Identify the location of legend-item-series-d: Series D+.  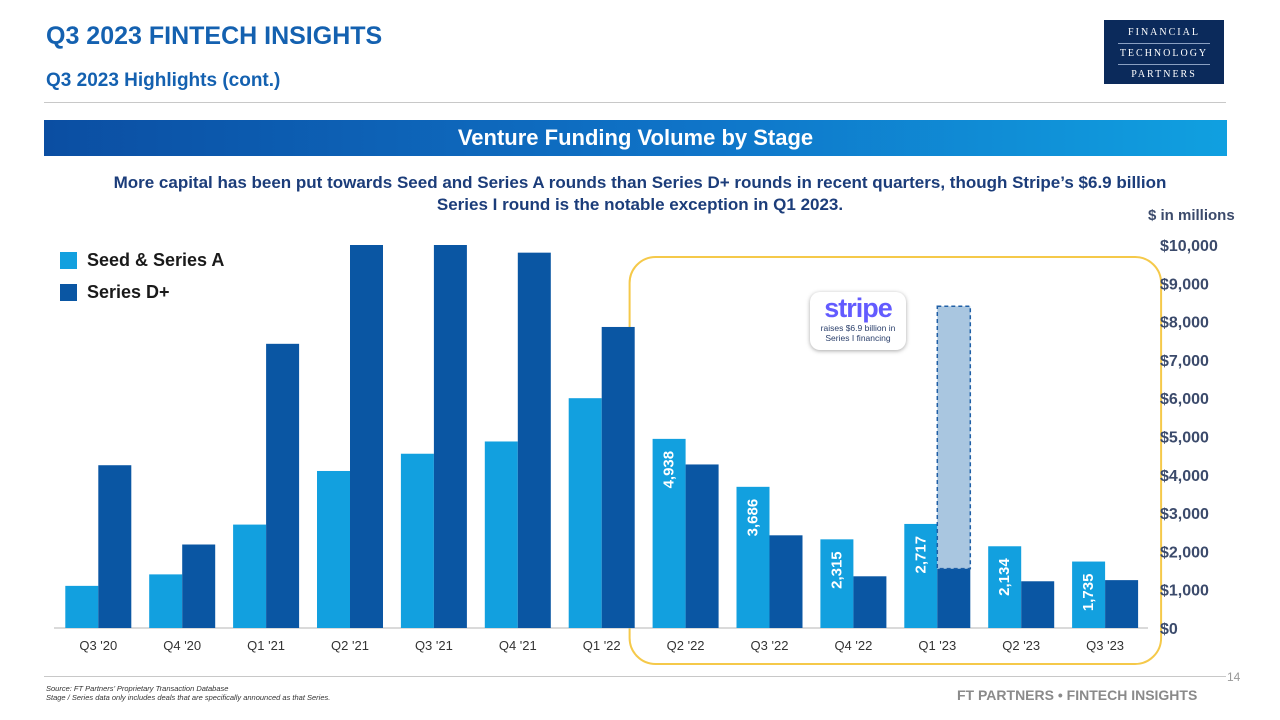
(142, 292).